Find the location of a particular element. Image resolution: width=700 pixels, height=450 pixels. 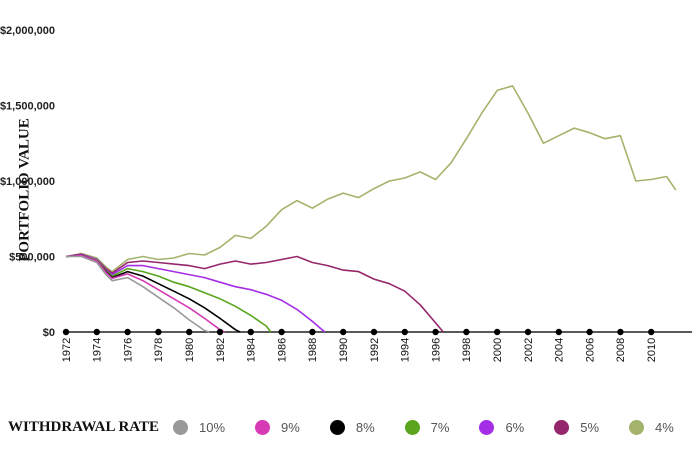

x-tick-label: 1994 is located at coordinates (406, 350).